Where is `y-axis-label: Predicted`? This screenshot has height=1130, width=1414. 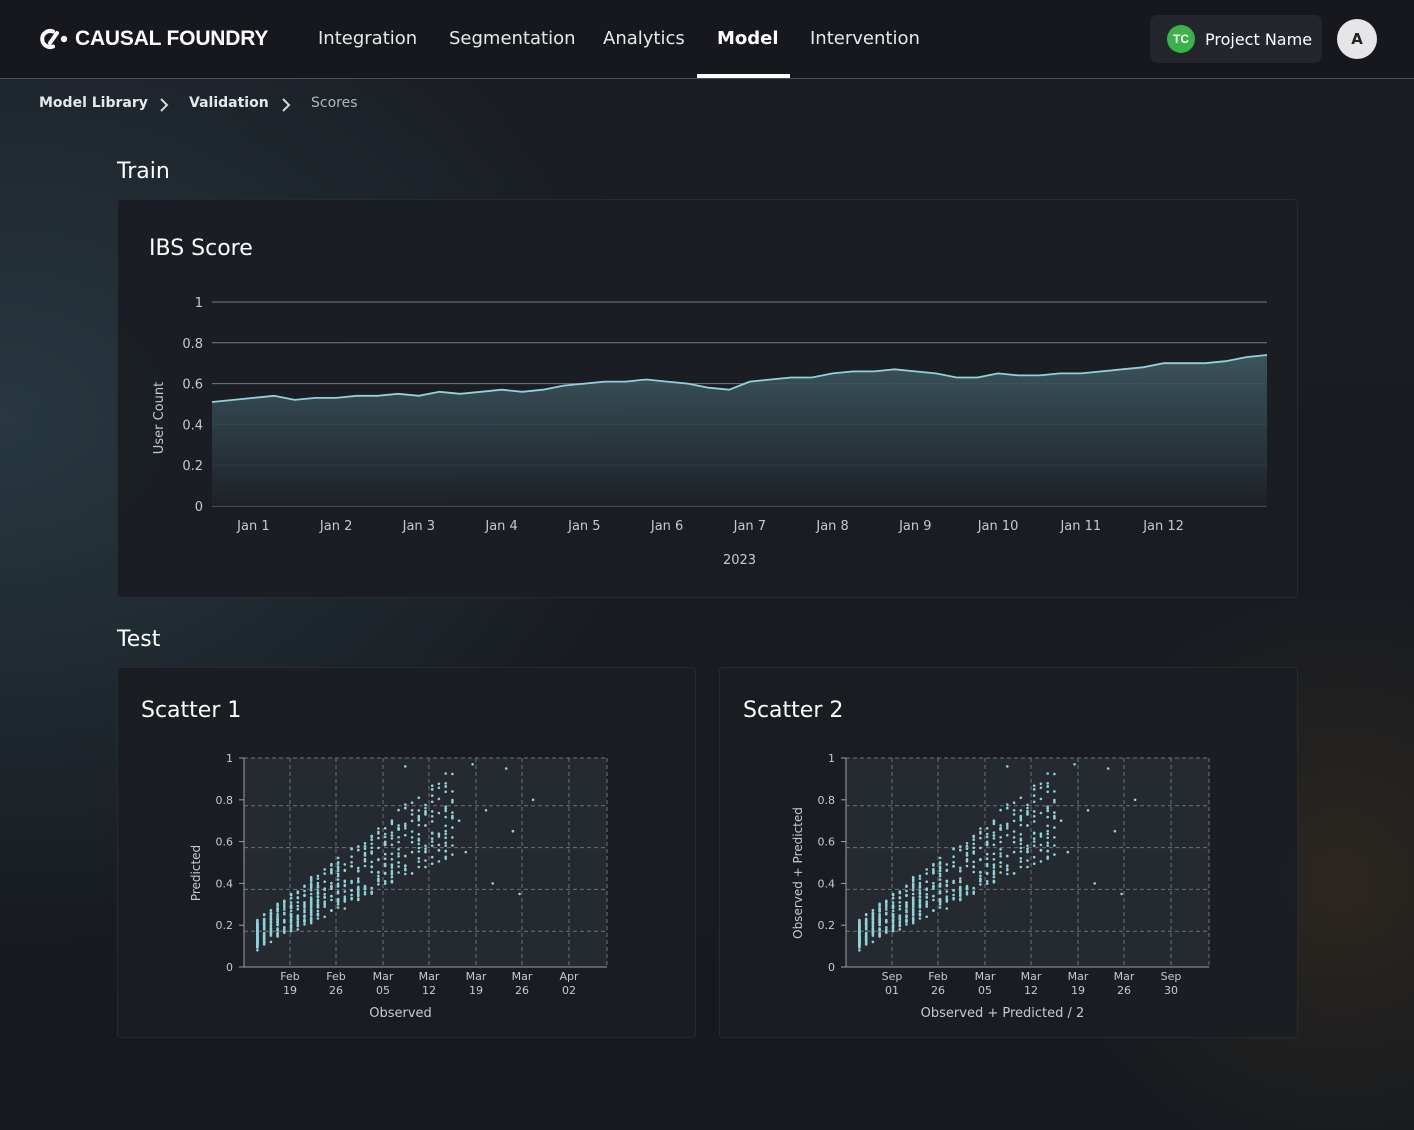
y-axis-label: Predicted is located at coordinates (196, 873).